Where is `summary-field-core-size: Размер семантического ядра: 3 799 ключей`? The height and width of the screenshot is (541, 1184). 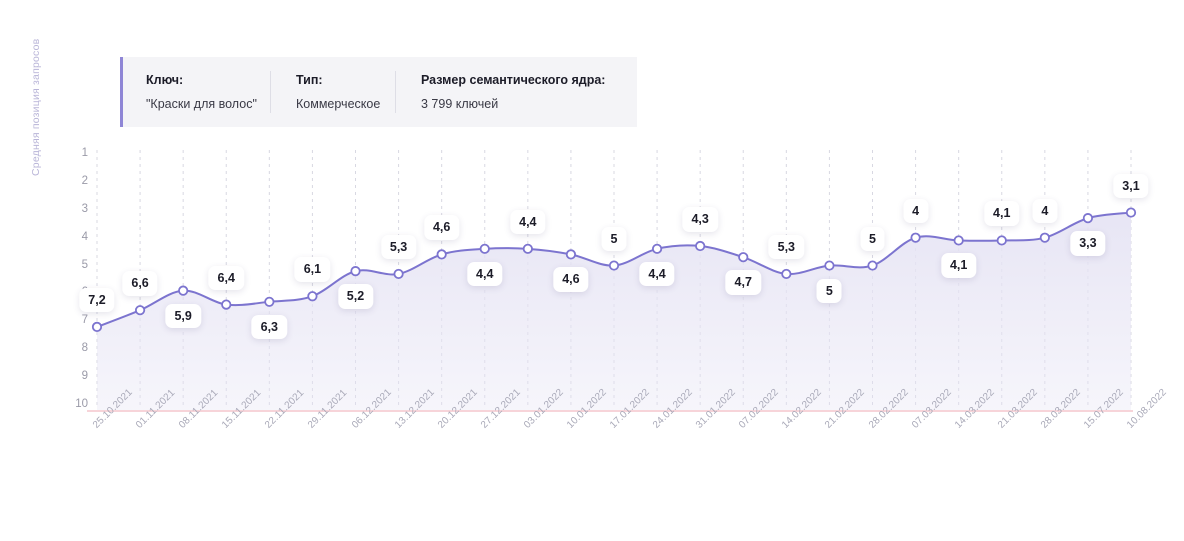 summary-field-core-size: Размер семантического ядра: 3 799 ключей is located at coordinates (516, 92).